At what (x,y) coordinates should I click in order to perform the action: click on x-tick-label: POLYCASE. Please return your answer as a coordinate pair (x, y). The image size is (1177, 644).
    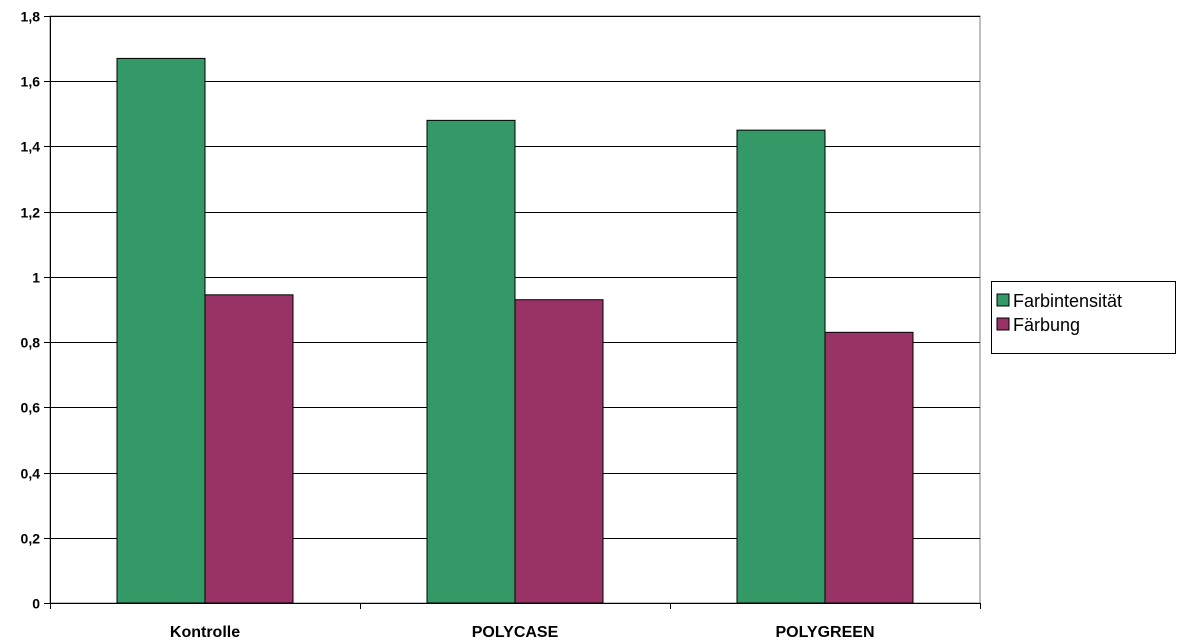
    Looking at the image, I should click on (515, 632).